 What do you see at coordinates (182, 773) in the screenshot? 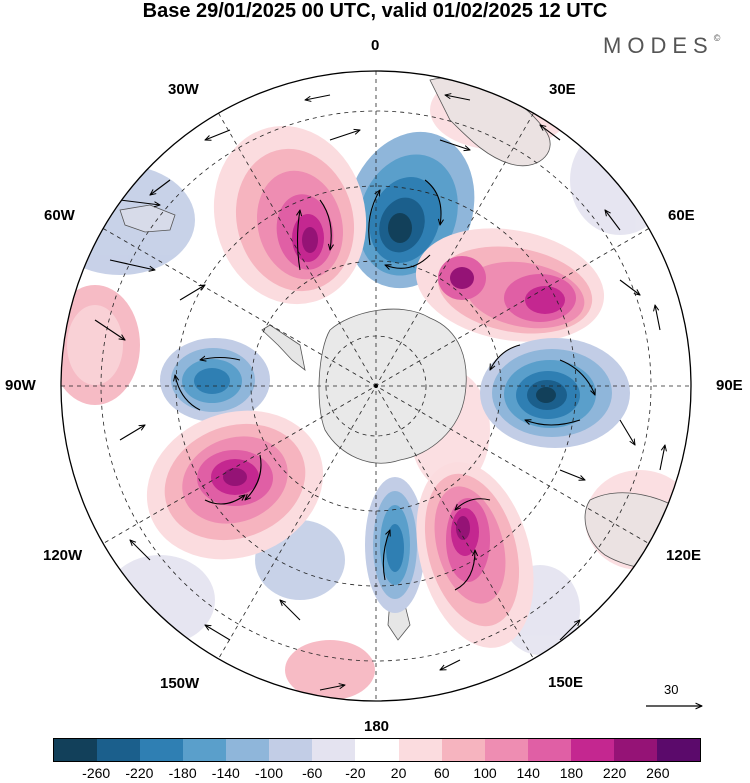
I see `colorbar-tick-label: -180` at bounding box center [182, 773].